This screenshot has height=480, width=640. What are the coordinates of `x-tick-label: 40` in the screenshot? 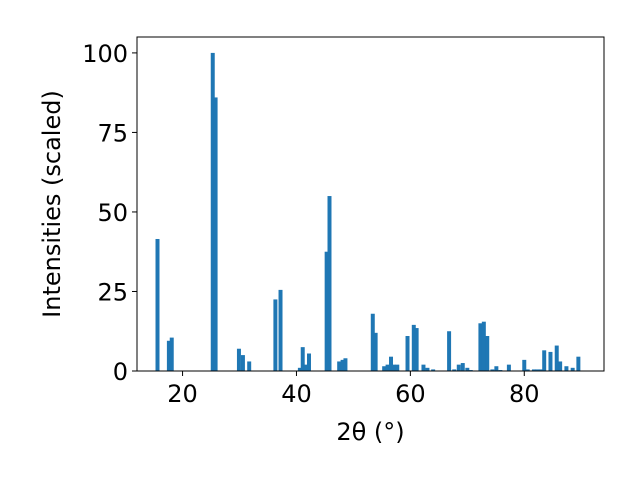 It's located at (296, 394).